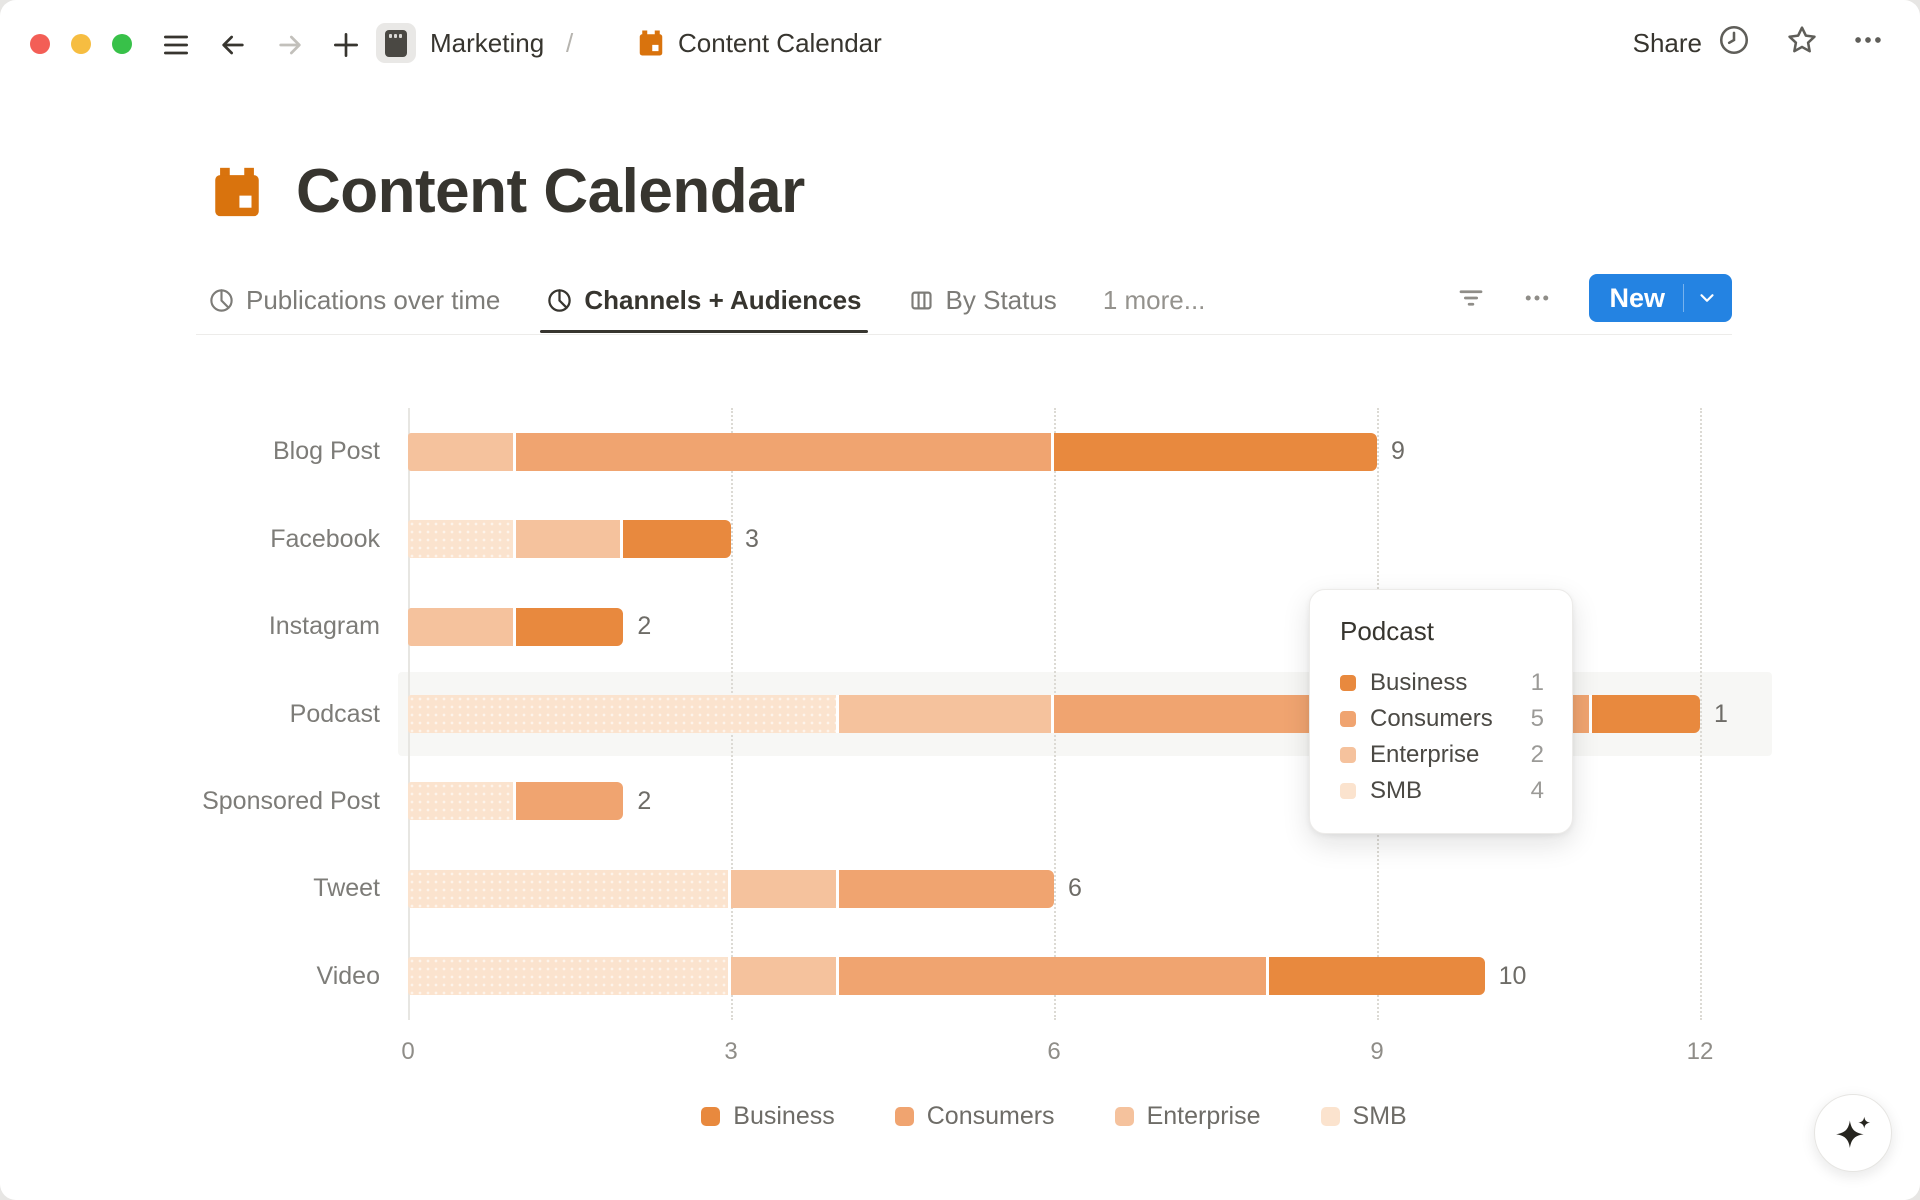  I want to click on category-label: Sponsored Post, so click(291, 800).